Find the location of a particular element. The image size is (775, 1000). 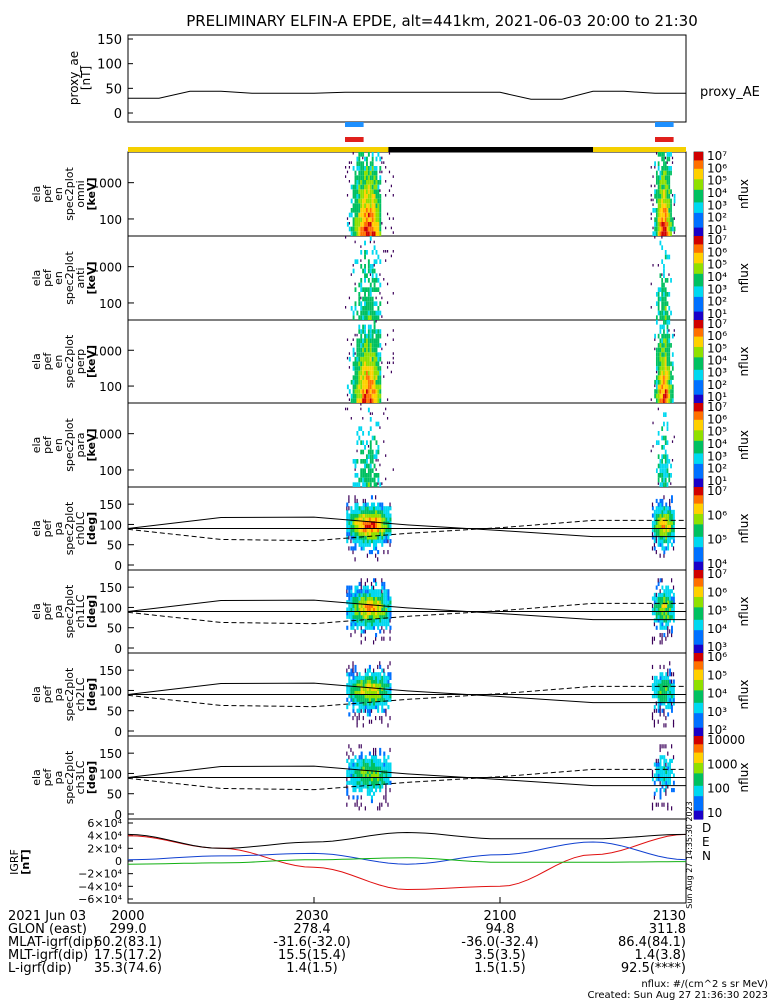

footer-value: 2000 is located at coordinates (127, 916).